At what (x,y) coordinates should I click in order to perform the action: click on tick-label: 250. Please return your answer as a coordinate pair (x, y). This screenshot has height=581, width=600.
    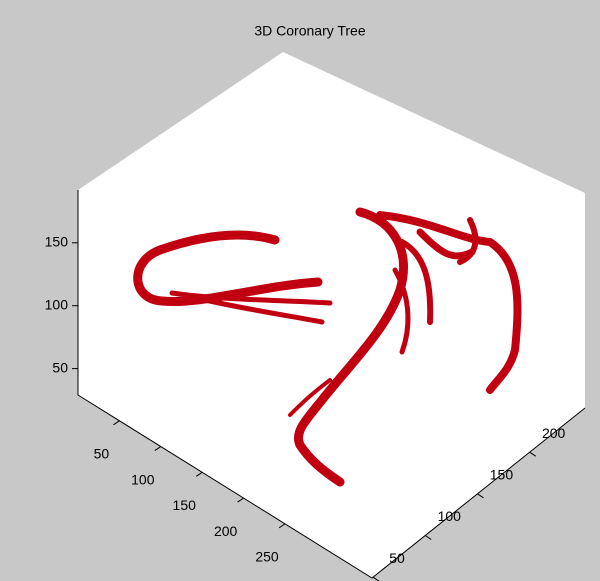
    Looking at the image, I should click on (267, 557).